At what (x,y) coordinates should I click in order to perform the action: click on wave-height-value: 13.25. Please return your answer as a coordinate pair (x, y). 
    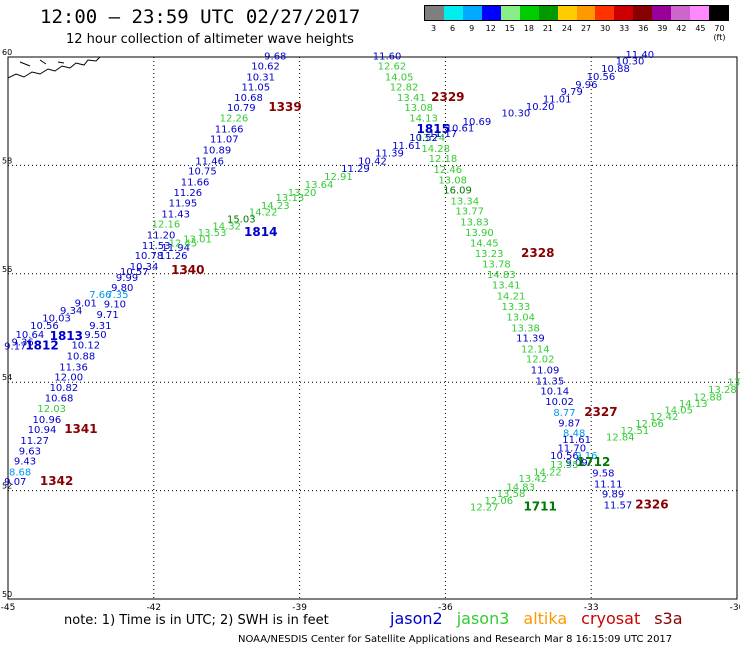
    Looking at the image, I should click on (738, 376).